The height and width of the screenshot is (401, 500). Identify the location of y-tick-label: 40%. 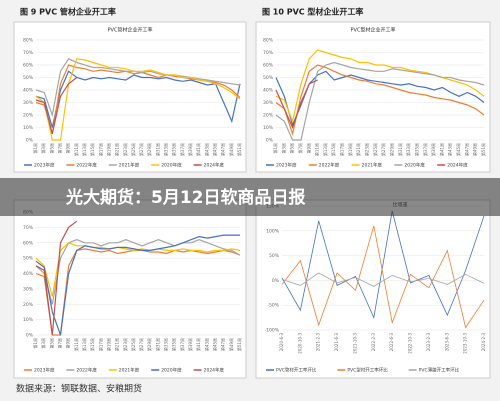
(28, 91).